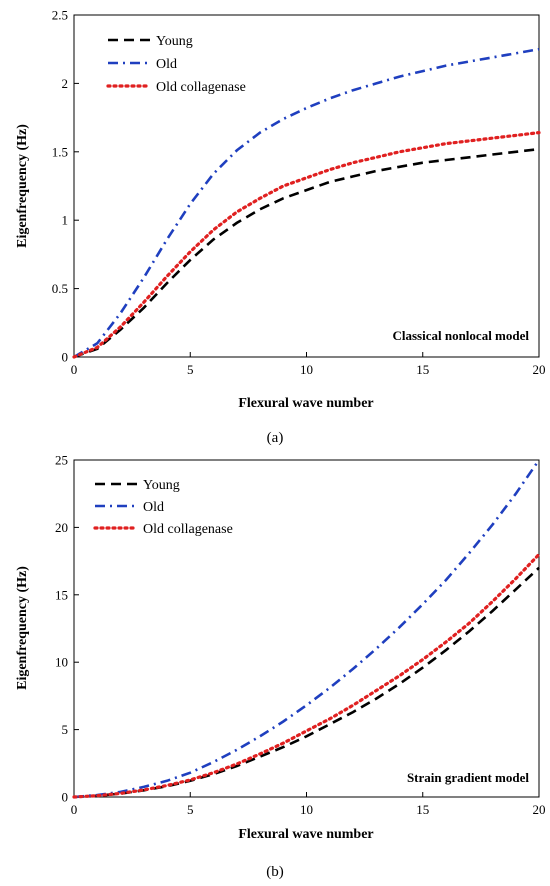 The width and height of the screenshot is (550, 886). Describe the element at coordinates (65, 729) in the screenshot. I see `y-tick-label: 5` at that location.